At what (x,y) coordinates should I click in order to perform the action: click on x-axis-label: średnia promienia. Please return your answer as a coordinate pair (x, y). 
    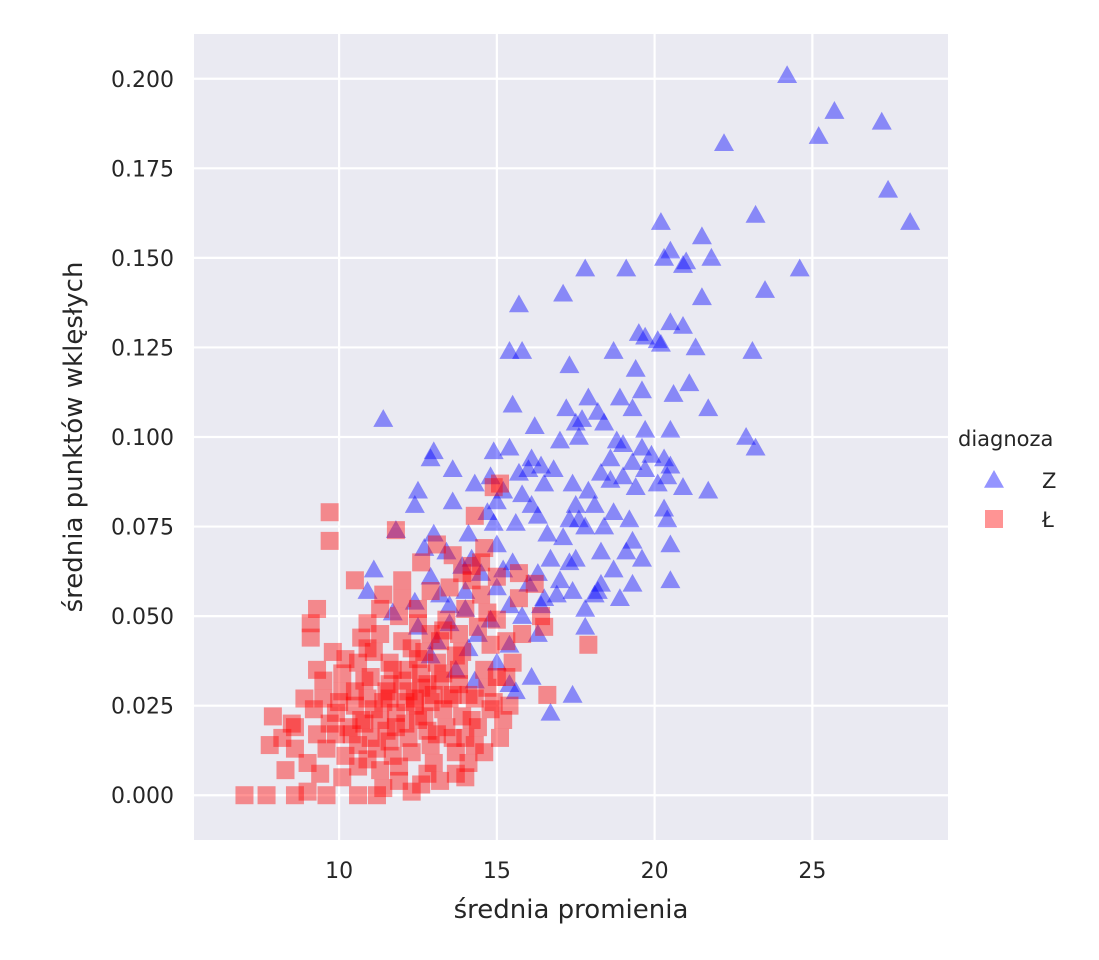
    Looking at the image, I should click on (571, 910).